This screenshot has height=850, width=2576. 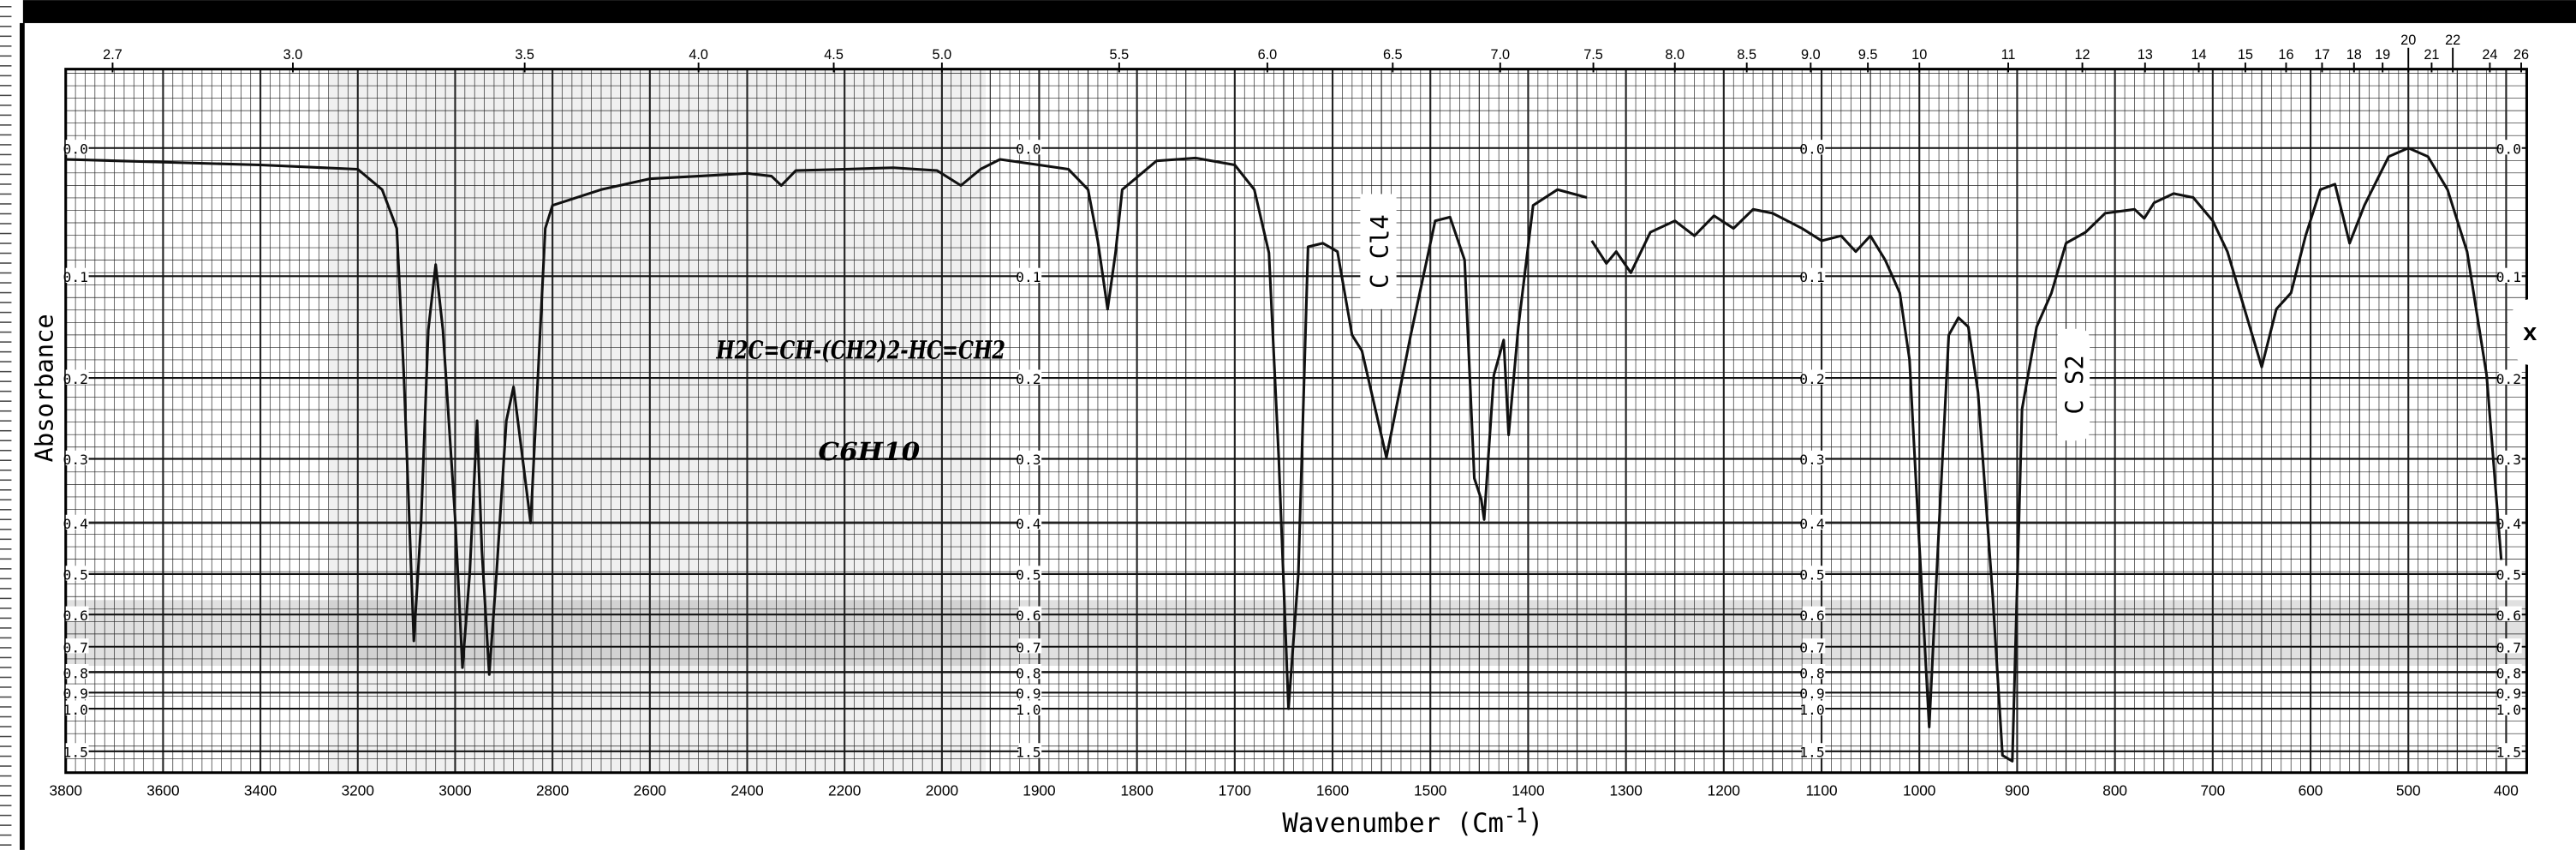 I want to click on top-scan-band, so click(x=1299, y=11).